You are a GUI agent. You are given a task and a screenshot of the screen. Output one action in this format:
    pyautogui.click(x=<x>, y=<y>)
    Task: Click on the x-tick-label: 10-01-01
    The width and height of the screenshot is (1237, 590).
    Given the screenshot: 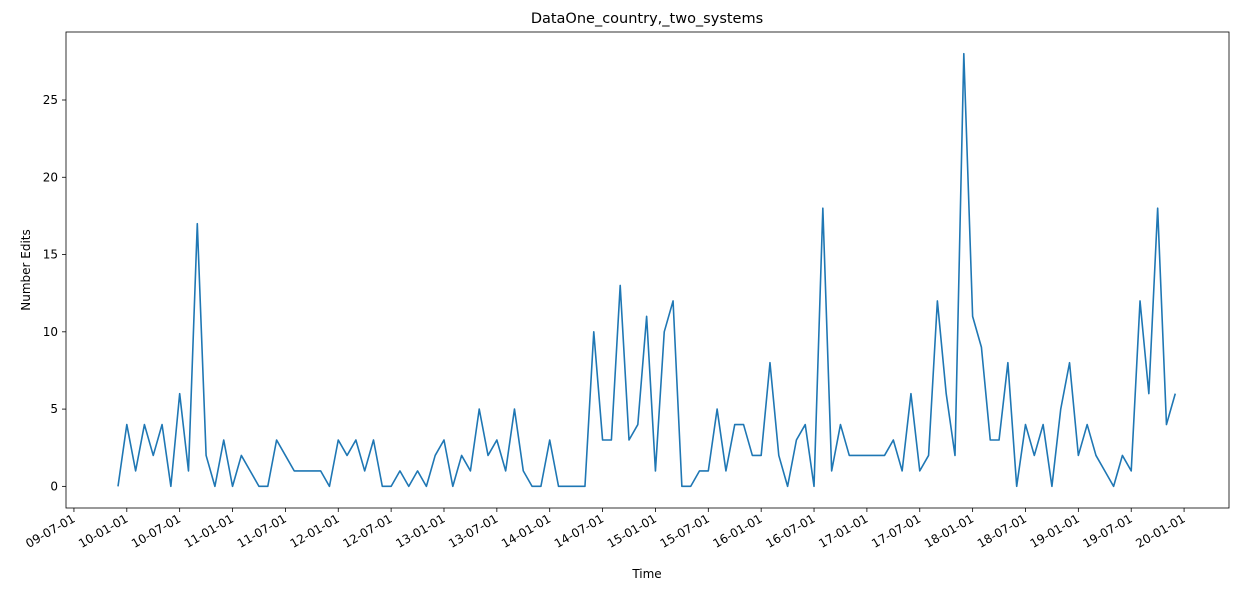 What is the action you would take?
    pyautogui.click(x=103, y=530)
    